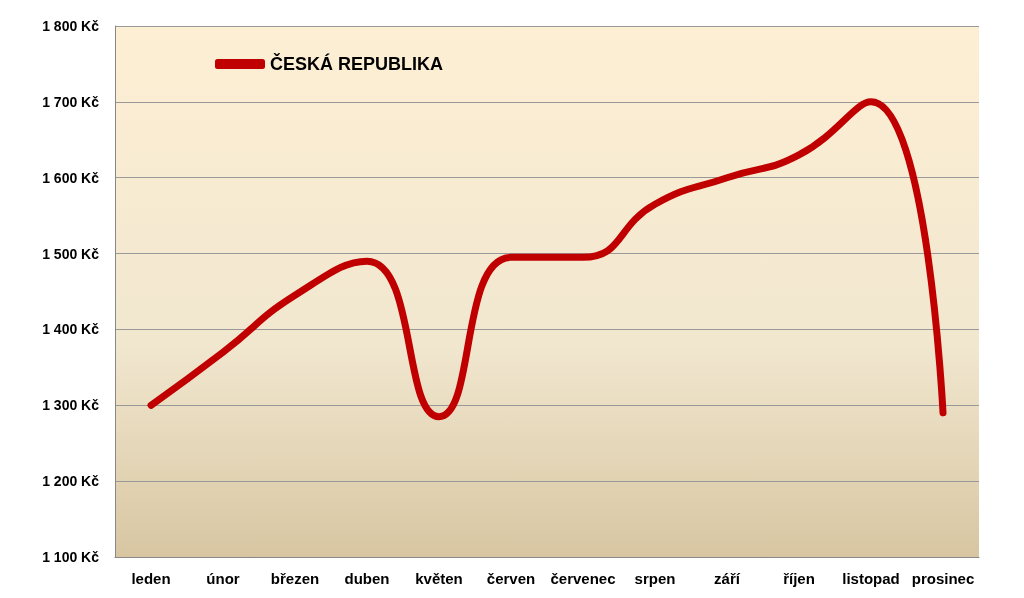 Image resolution: width=1024 pixels, height=598 pixels. What do you see at coordinates (655, 578) in the screenshot?
I see `x-tick-label: srpen` at bounding box center [655, 578].